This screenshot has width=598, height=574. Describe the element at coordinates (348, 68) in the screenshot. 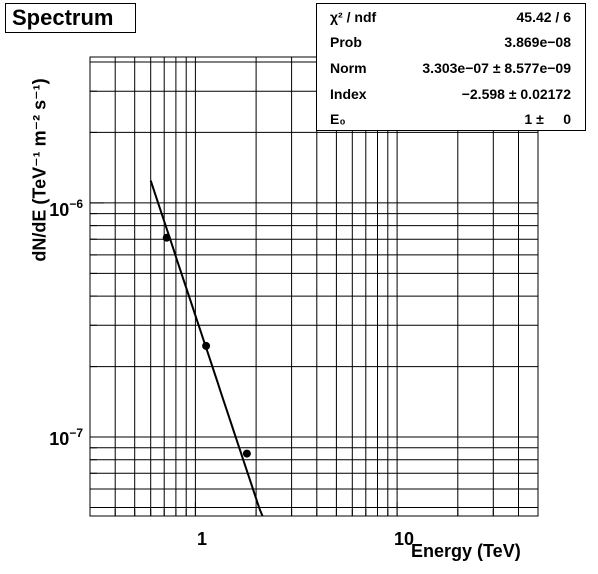

I see `stats-name-norm: Norm` at that location.